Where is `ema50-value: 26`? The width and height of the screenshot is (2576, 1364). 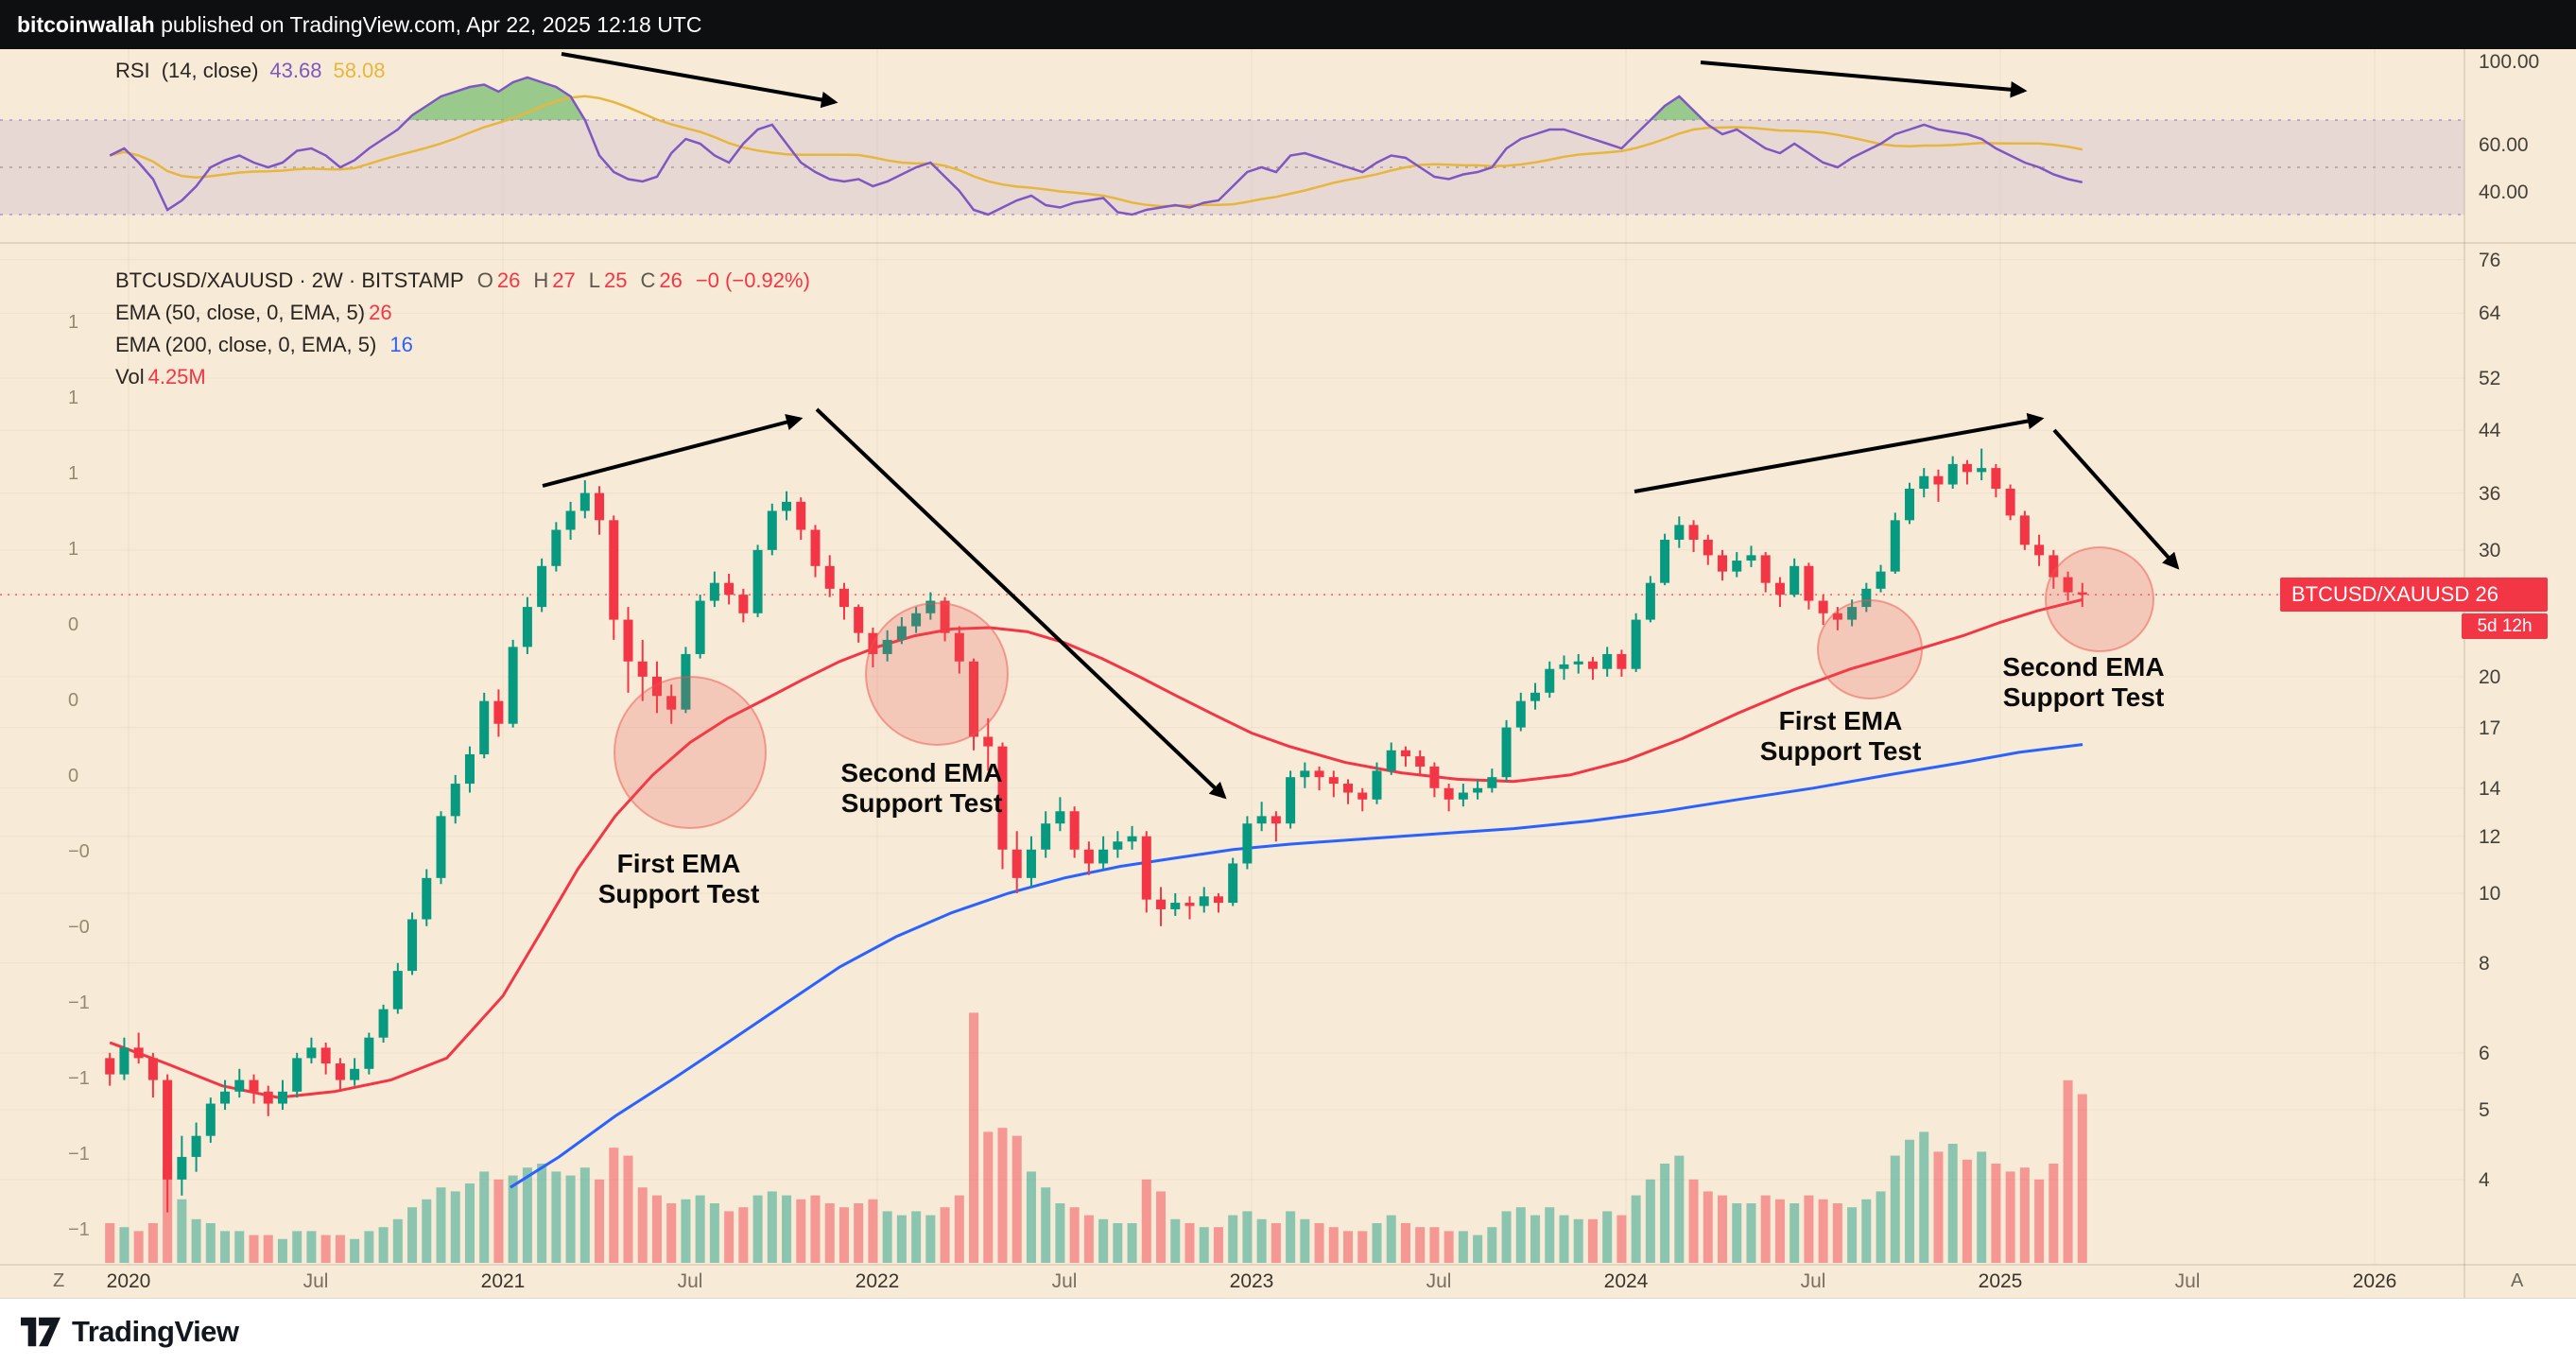
ema50-value: 26 is located at coordinates (380, 312).